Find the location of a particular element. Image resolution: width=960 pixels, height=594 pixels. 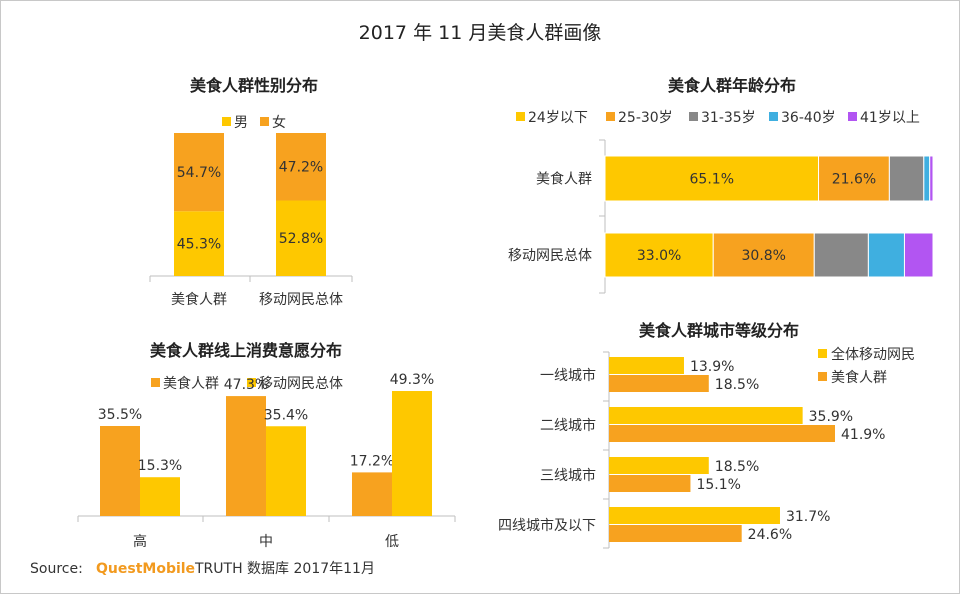

gender-value-label-0-0: 45.3% is located at coordinates (199, 245).